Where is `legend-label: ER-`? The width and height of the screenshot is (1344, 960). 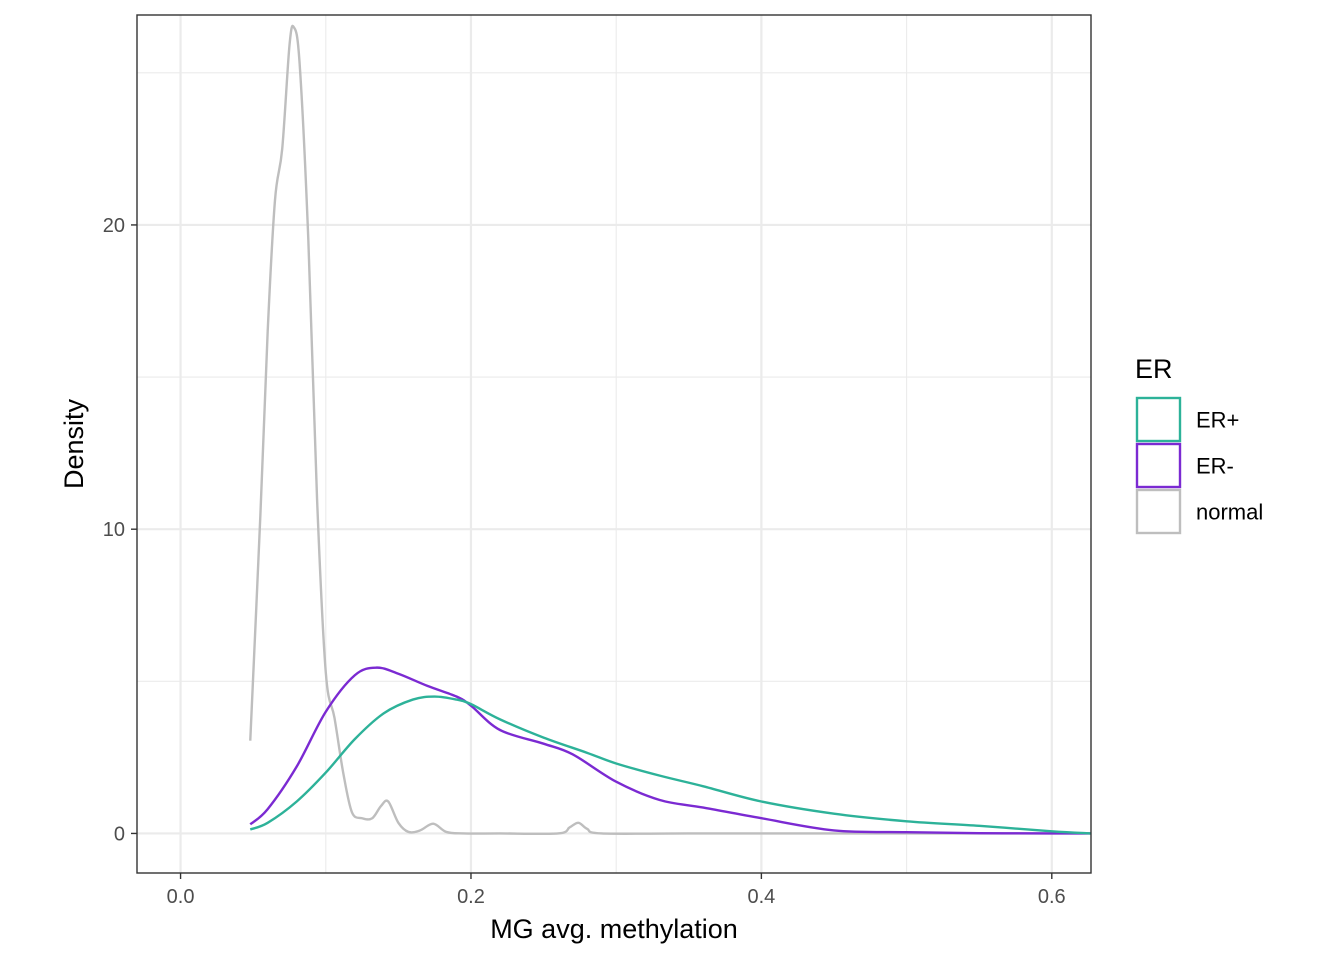
legend-label: ER- is located at coordinates (1215, 466).